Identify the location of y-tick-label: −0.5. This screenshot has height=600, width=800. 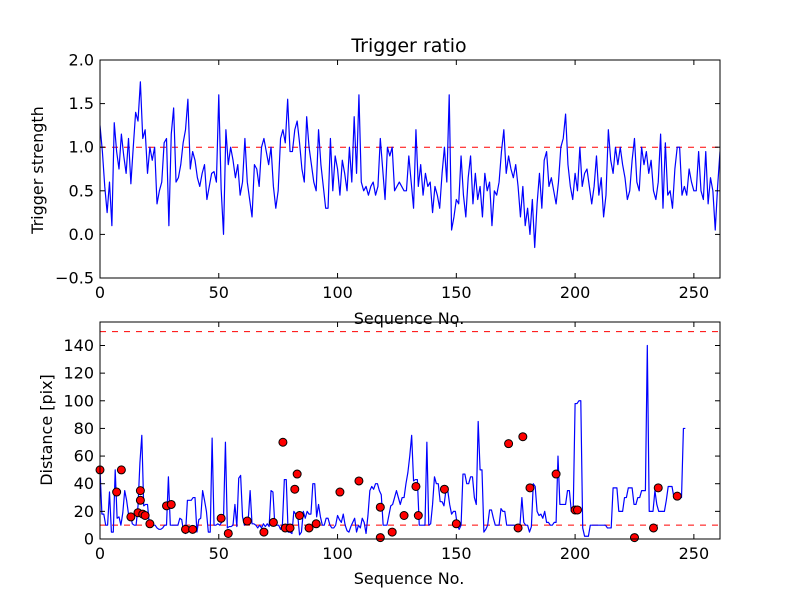
(74, 278).